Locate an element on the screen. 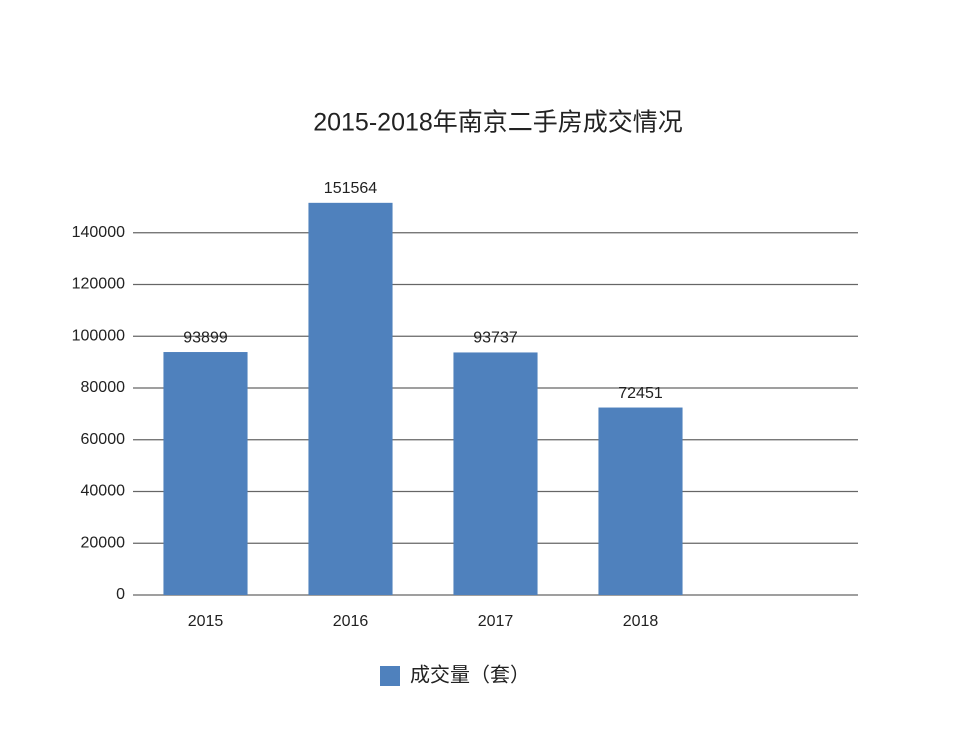 This screenshot has height=754, width=971. y-tick-label: 100000 is located at coordinates (98, 335).